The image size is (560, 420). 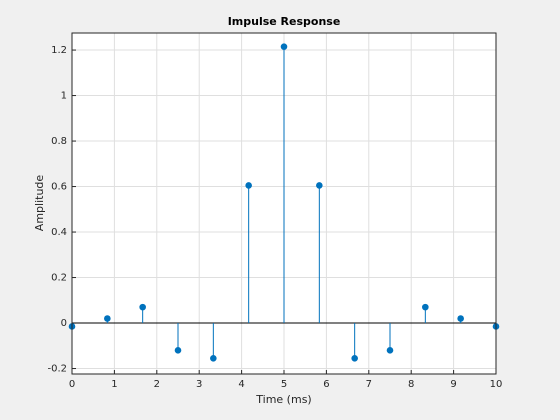 I want to click on y-tick-label: -0.2, so click(x=57, y=369).